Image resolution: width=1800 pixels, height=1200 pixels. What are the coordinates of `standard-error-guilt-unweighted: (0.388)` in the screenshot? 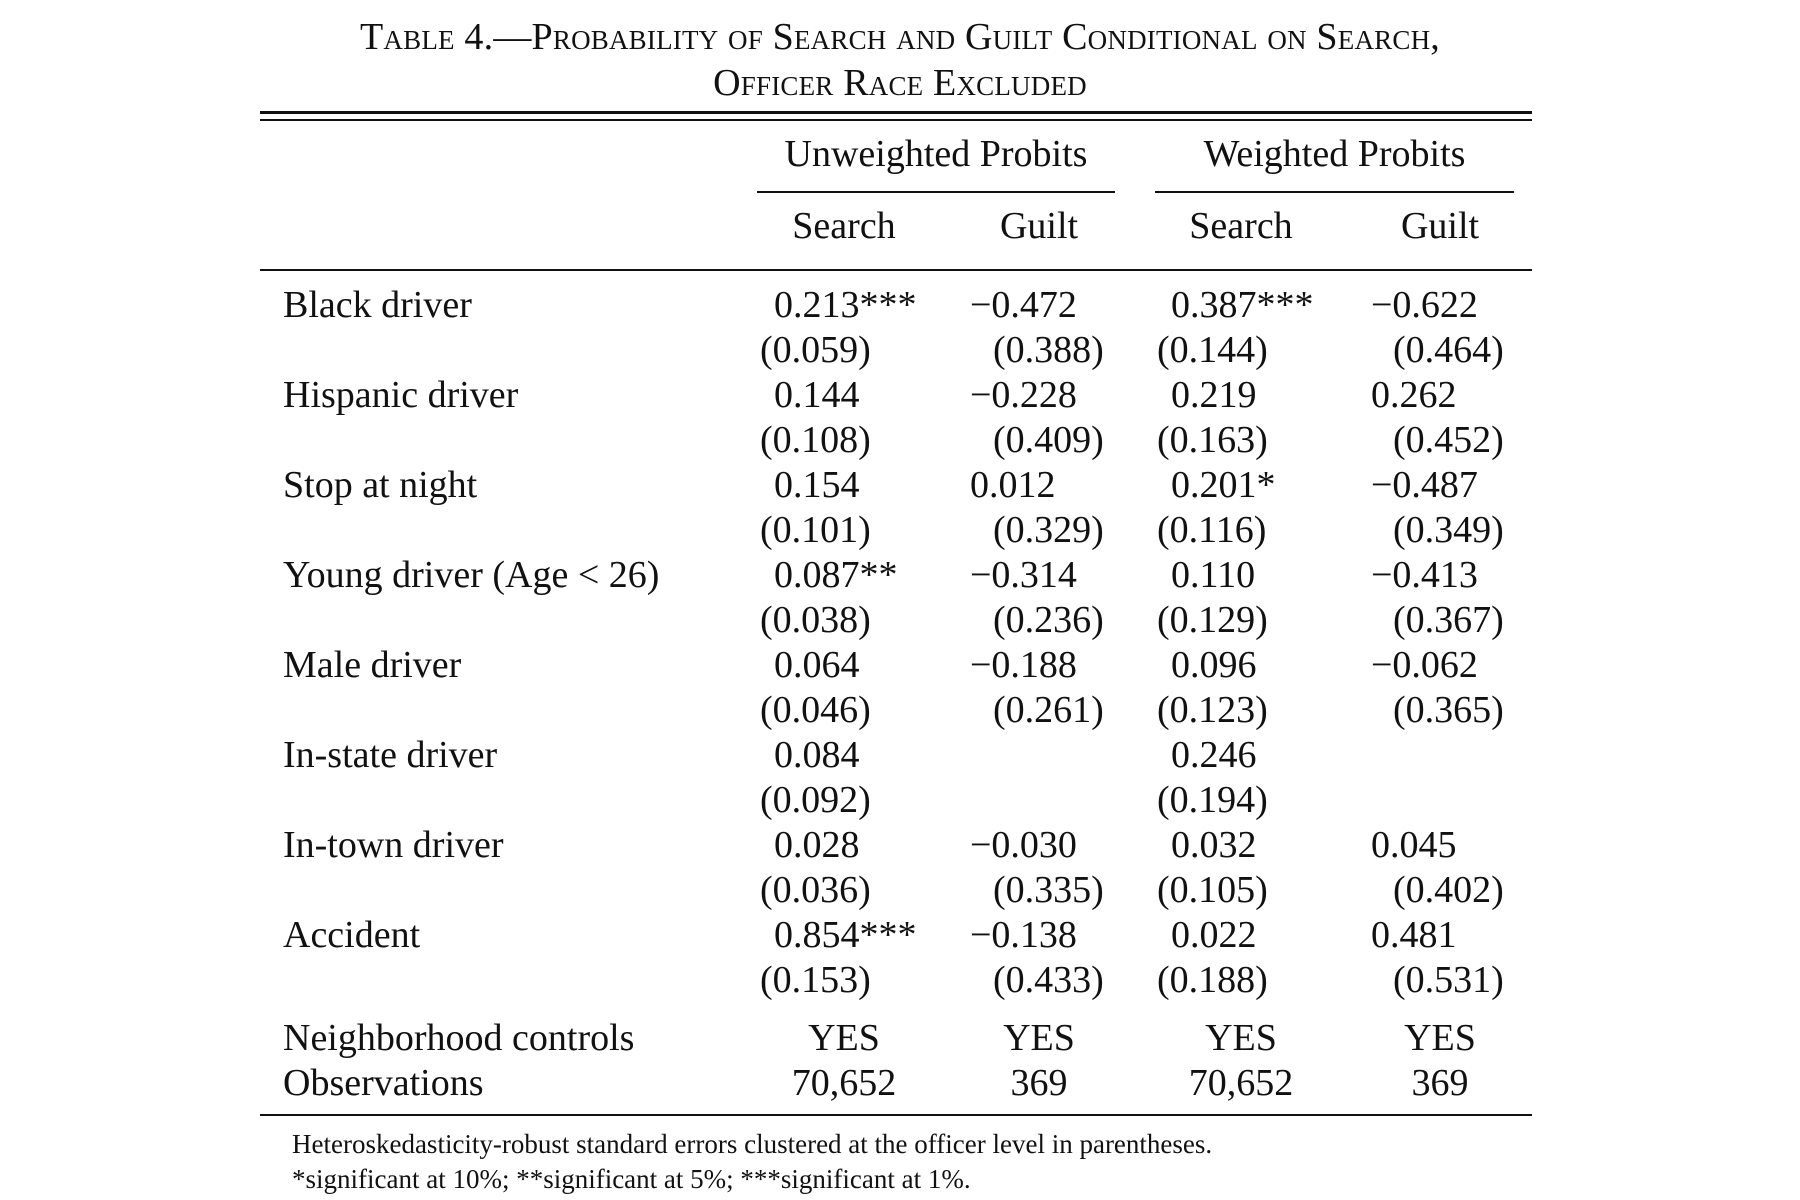 It's located at (1048, 350).